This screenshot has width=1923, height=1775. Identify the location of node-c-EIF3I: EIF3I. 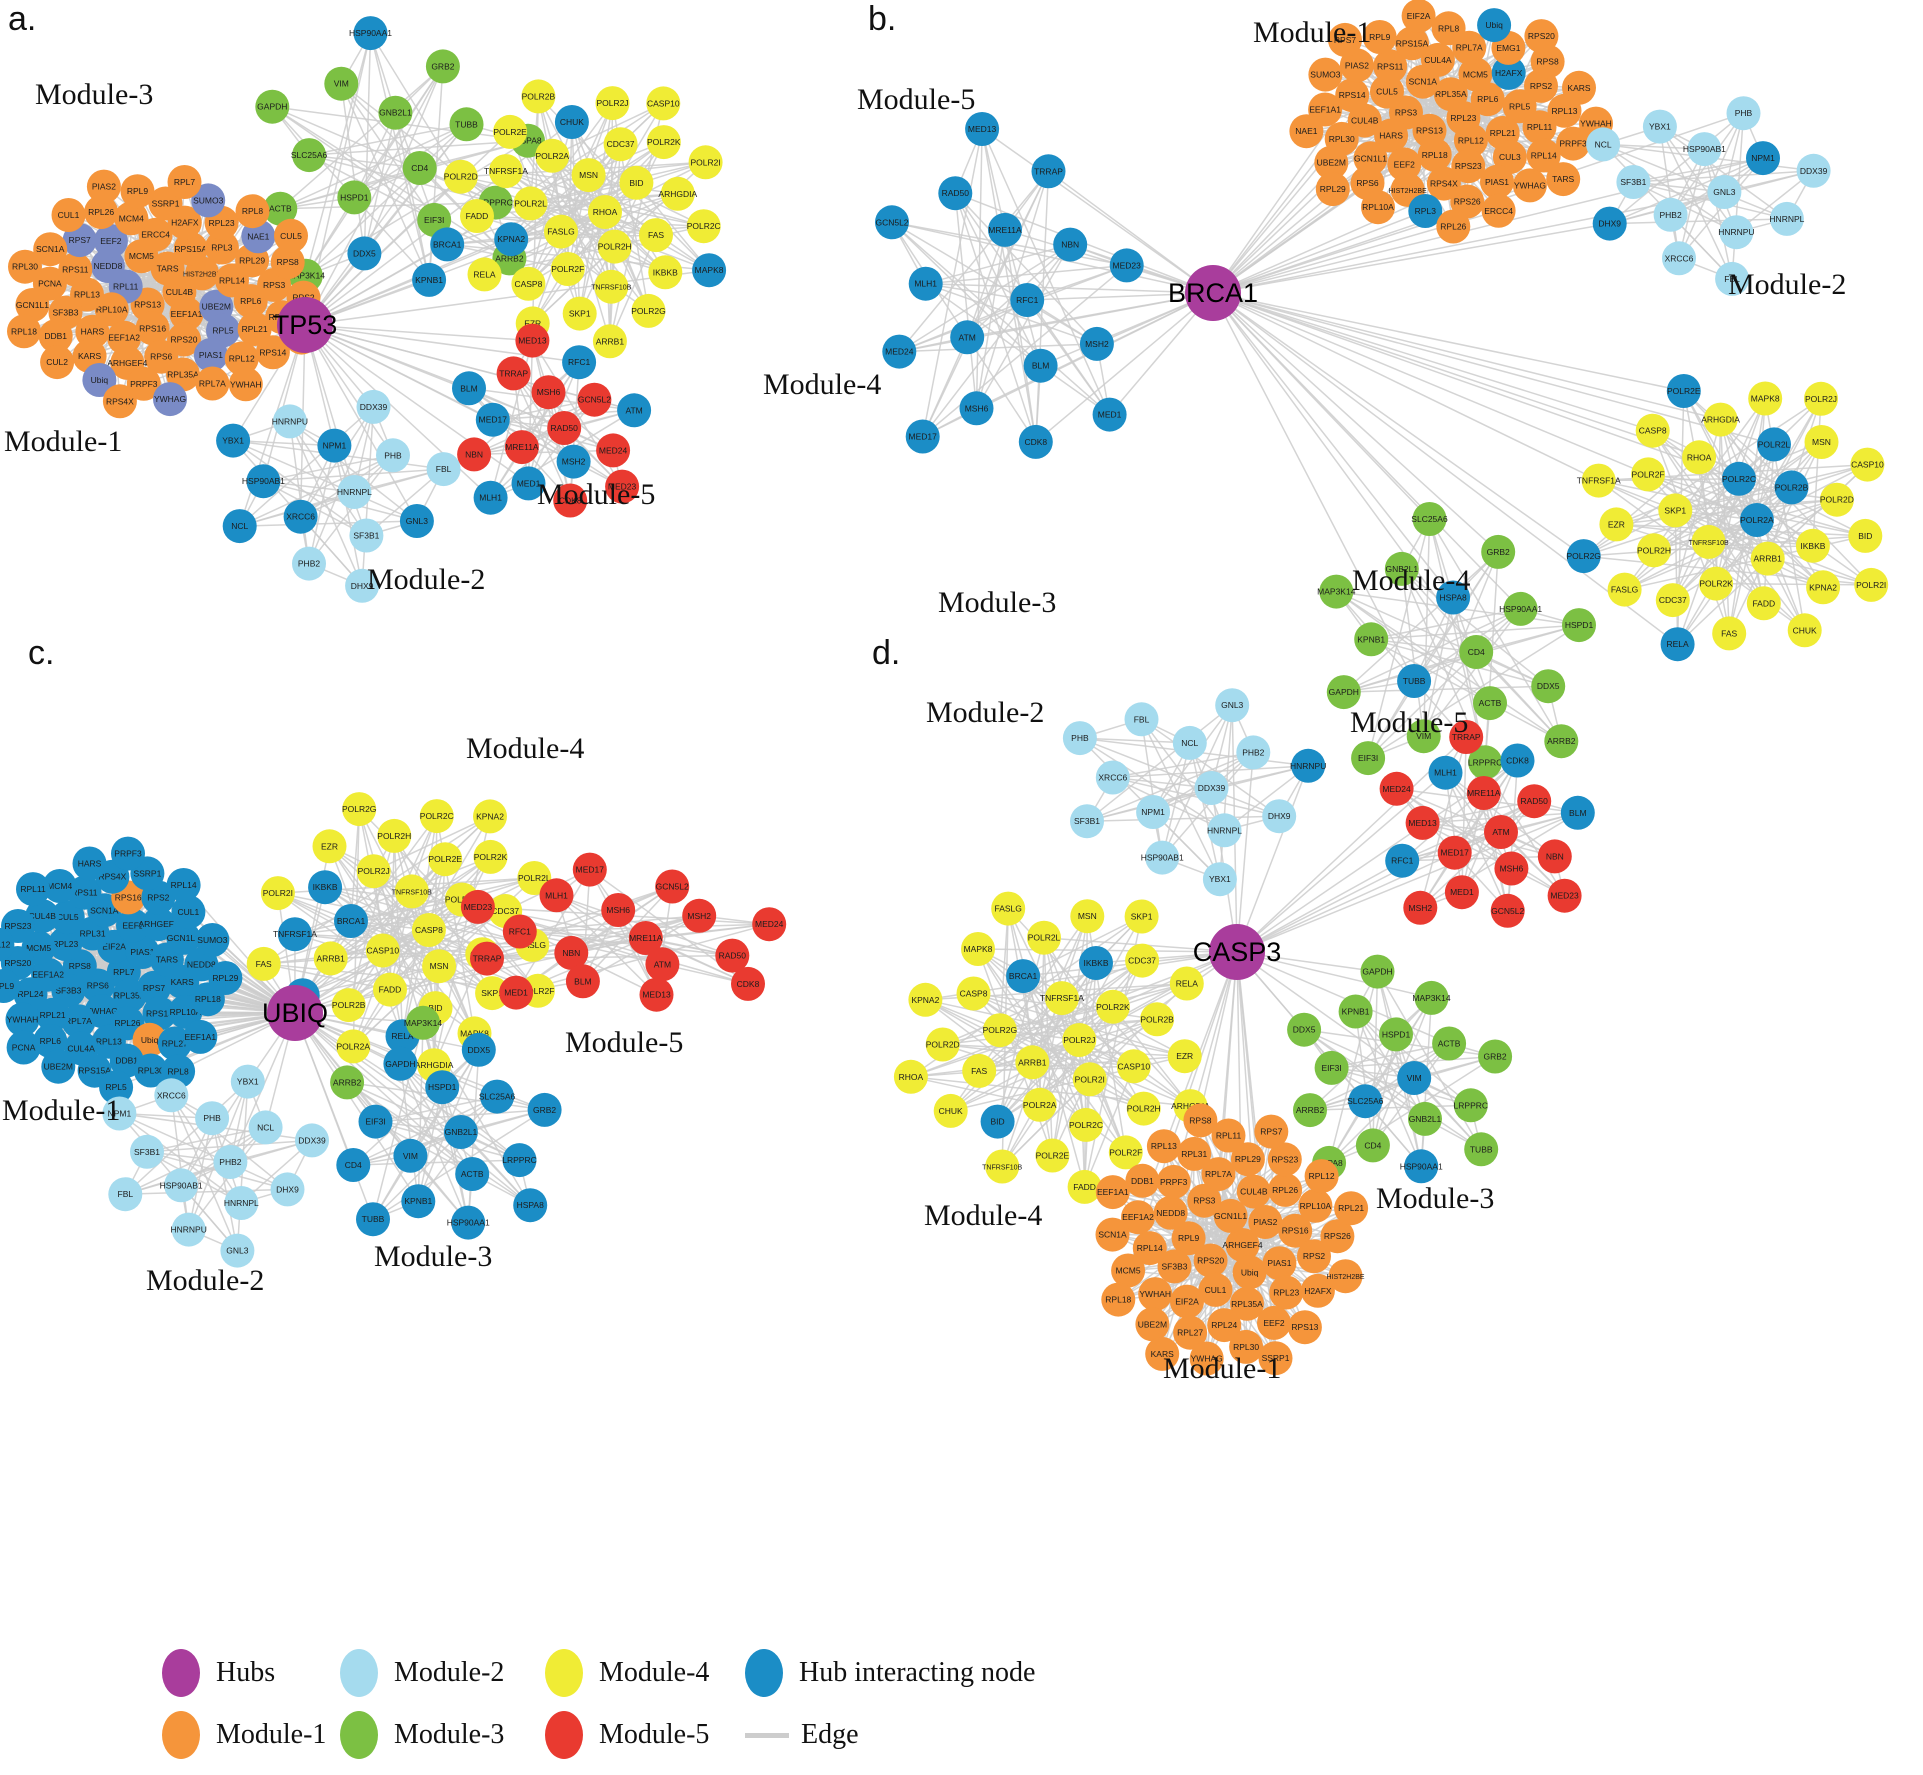
(375, 1121).